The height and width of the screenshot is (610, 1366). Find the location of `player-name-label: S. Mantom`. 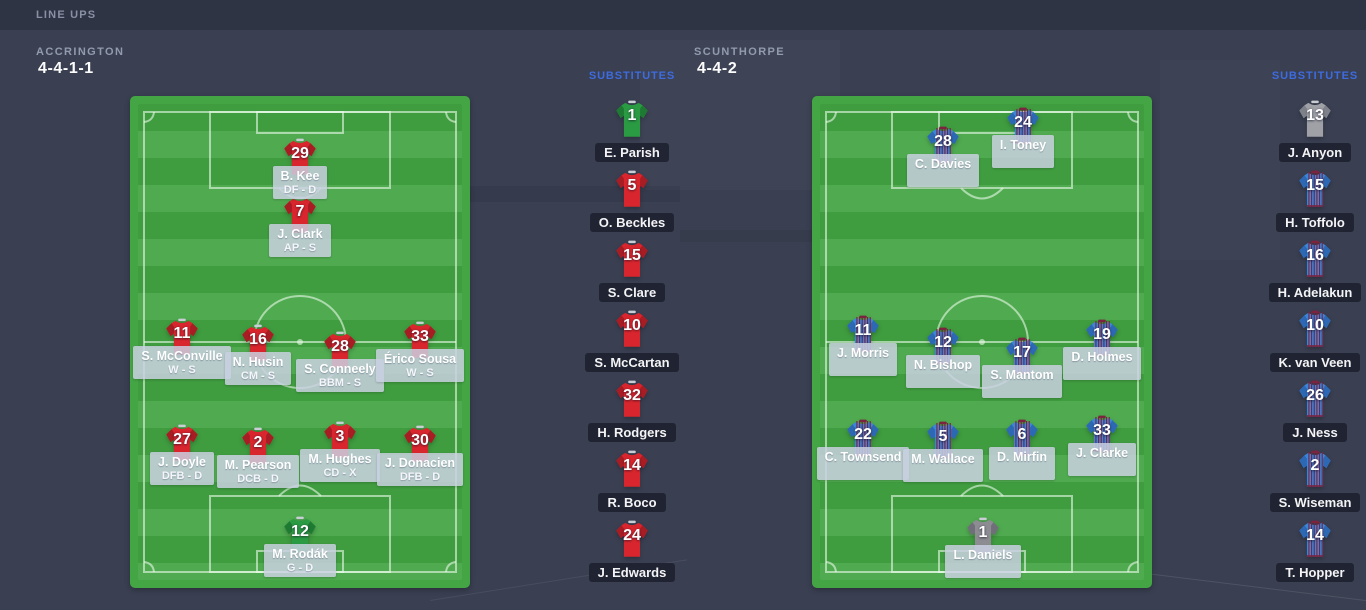

player-name-label: S. Mantom is located at coordinates (1022, 381).